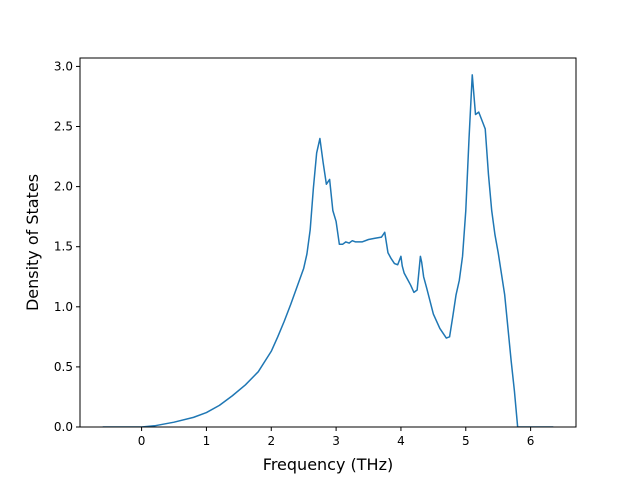  What do you see at coordinates (466, 441) in the screenshot?
I see `x-tick-label: 5` at bounding box center [466, 441].